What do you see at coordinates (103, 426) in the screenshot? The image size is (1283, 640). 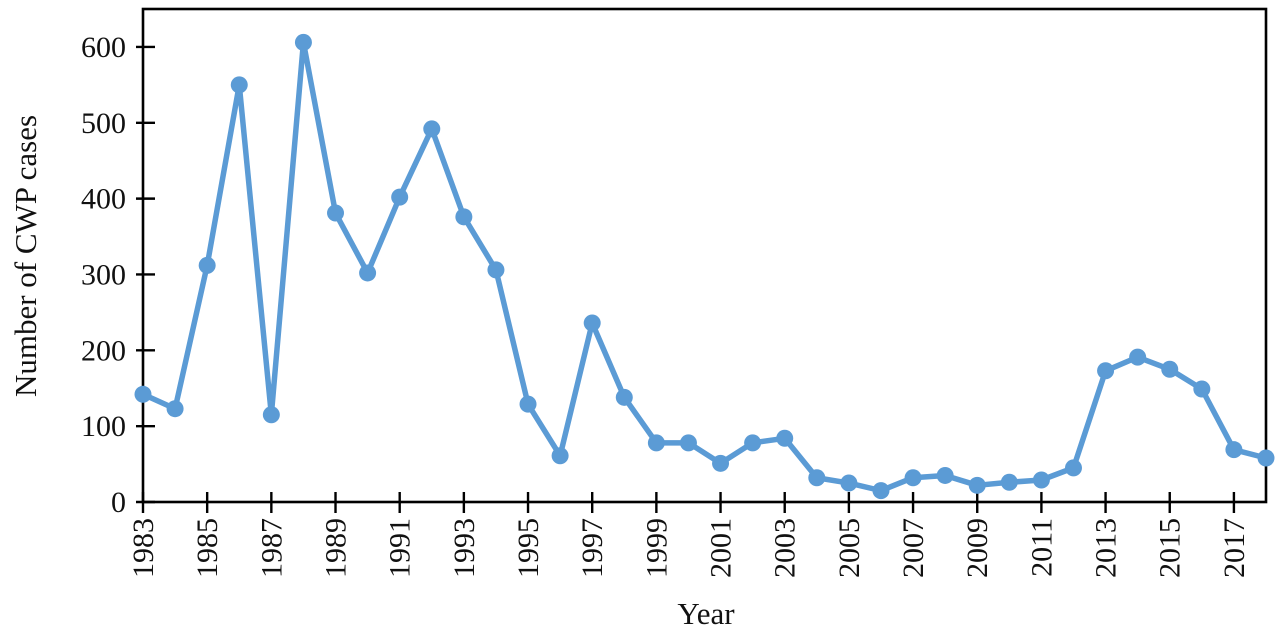 I see `y-tick-label: 100` at bounding box center [103, 426].